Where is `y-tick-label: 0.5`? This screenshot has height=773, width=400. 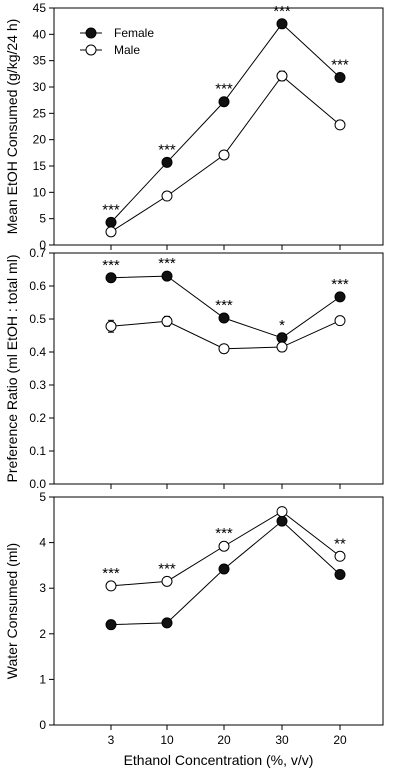 y-tick-label: 0.5 is located at coordinates (37, 319).